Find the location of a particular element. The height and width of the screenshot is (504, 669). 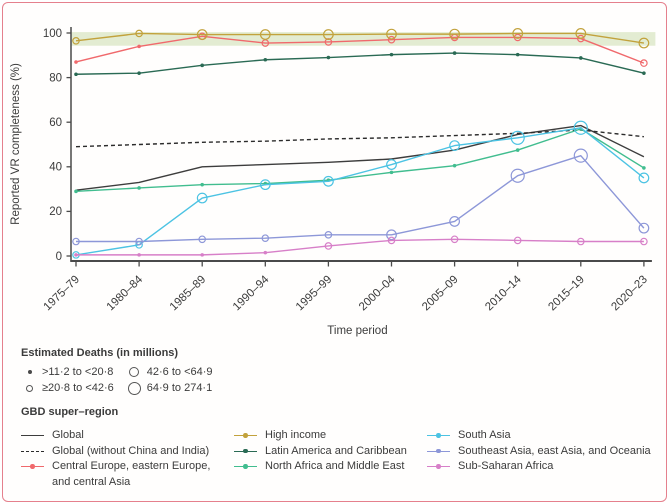

size-4-marker-icon is located at coordinates (134, 388).